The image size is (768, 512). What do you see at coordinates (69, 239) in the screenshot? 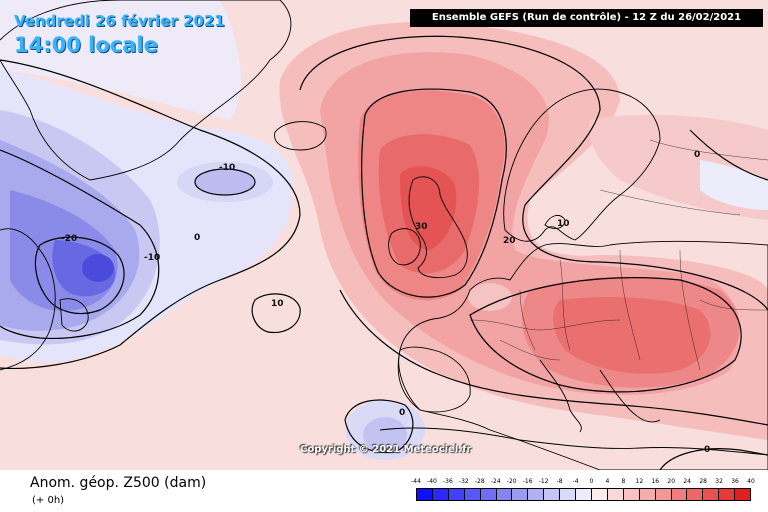
I see `contour-label: -20` at bounding box center [69, 239].